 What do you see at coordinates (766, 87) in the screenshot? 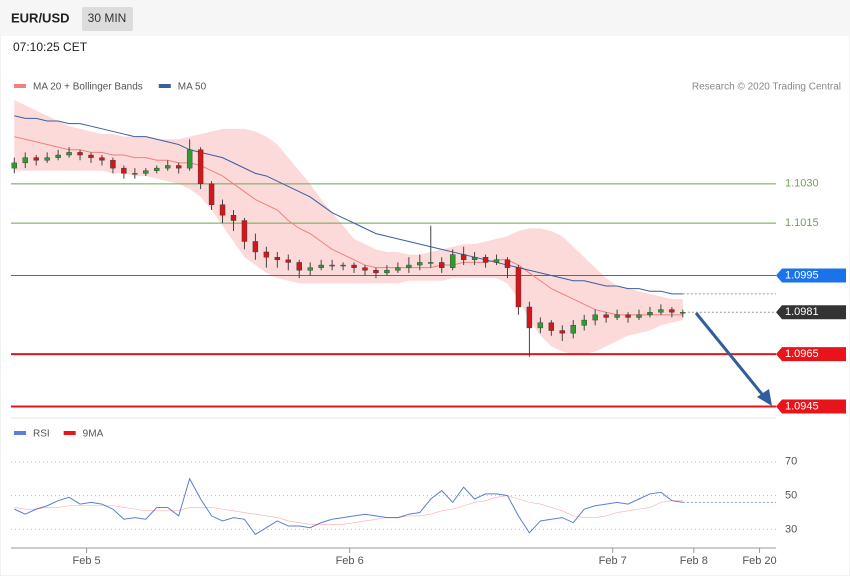
I see `credit: Research © 2020 Trading Central` at bounding box center [766, 87].